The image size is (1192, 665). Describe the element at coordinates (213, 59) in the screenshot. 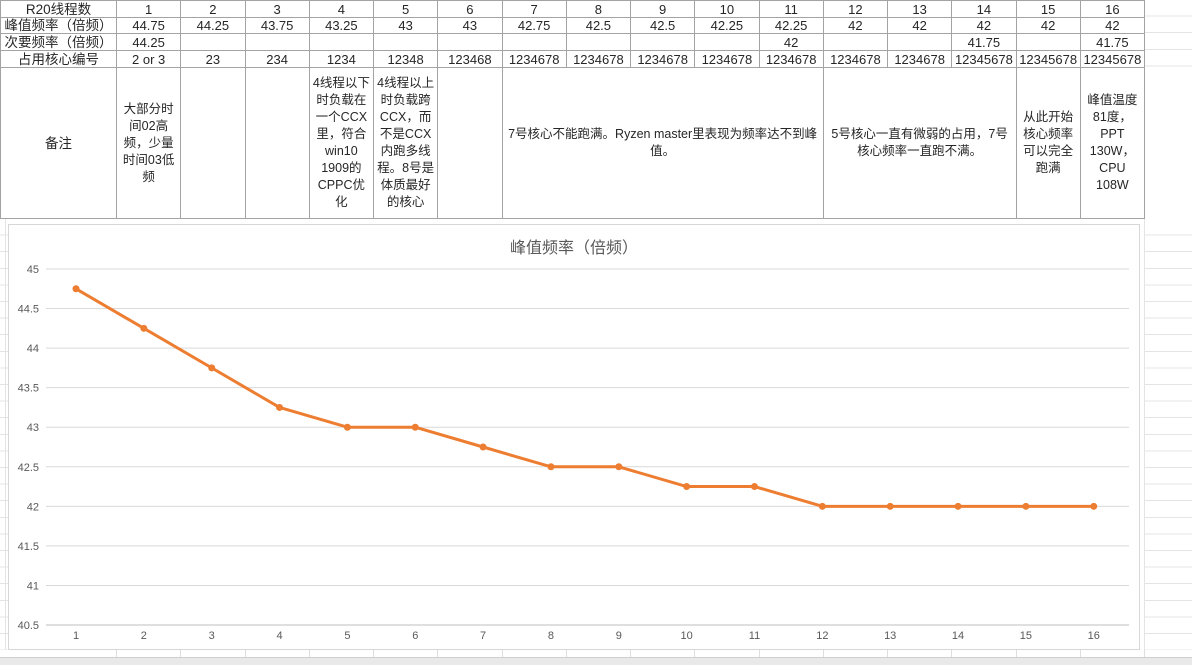

I see `cores-used-cell: 23` at that location.